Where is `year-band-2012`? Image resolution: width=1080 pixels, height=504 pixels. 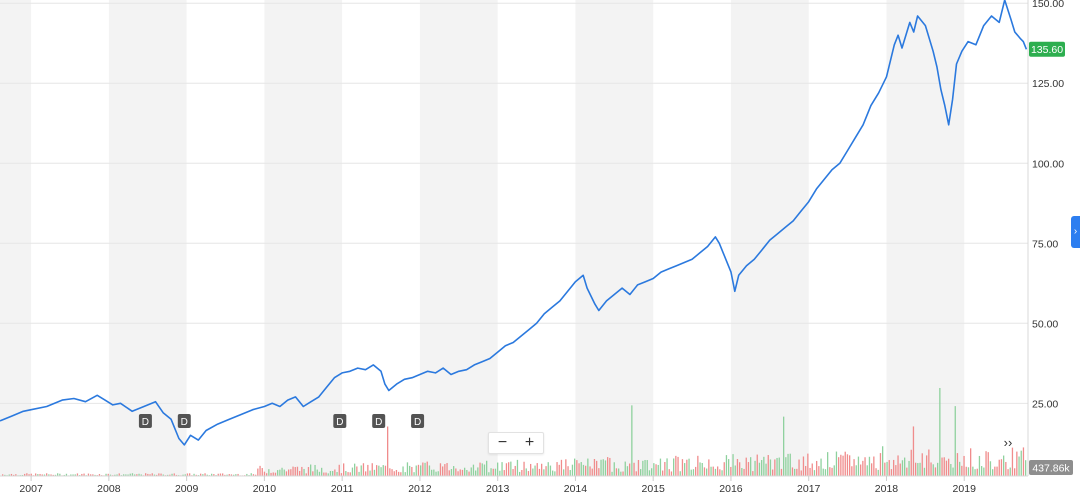 year-band-2012 is located at coordinates (458, 238).